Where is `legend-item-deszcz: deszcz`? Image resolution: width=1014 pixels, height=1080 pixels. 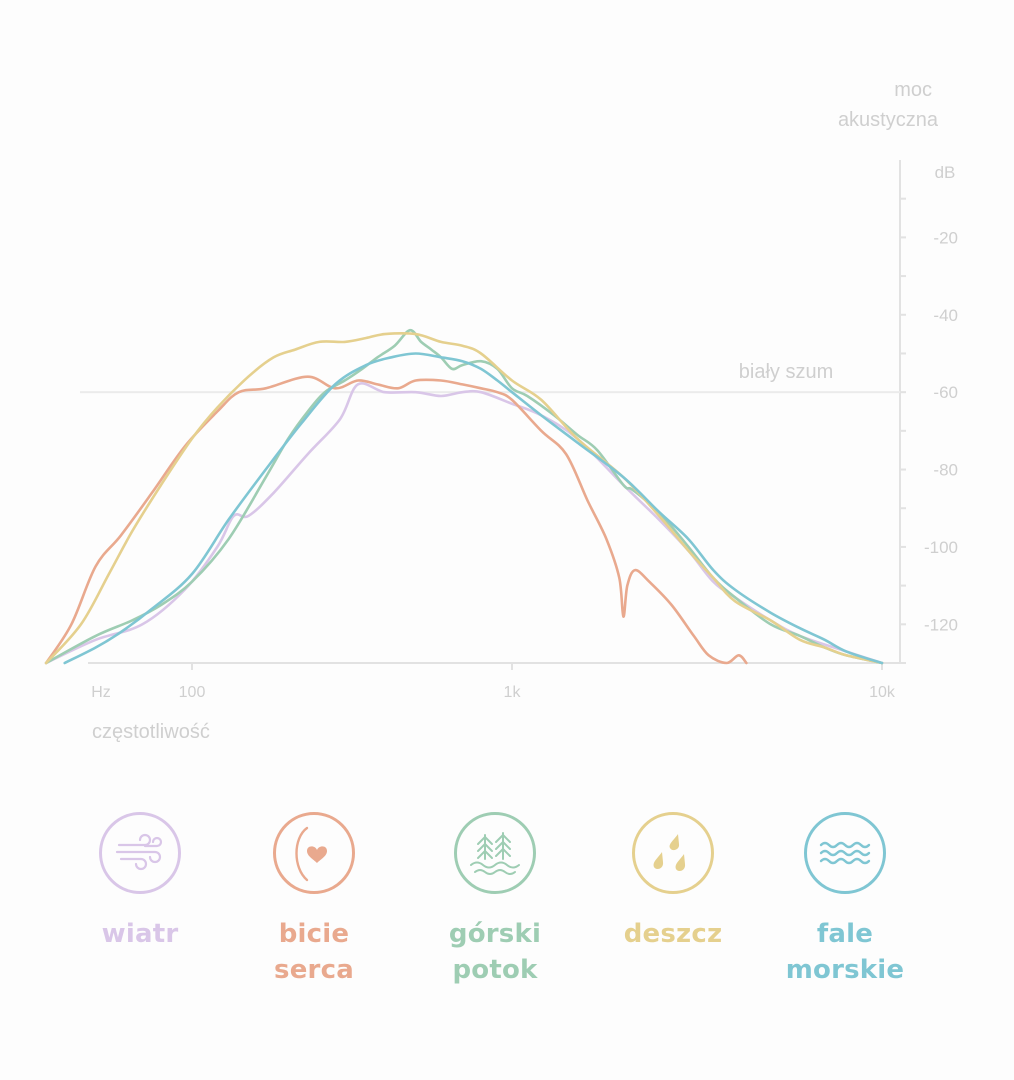 legend-item-deszcz: deszcz is located at coordinates (673, 882).